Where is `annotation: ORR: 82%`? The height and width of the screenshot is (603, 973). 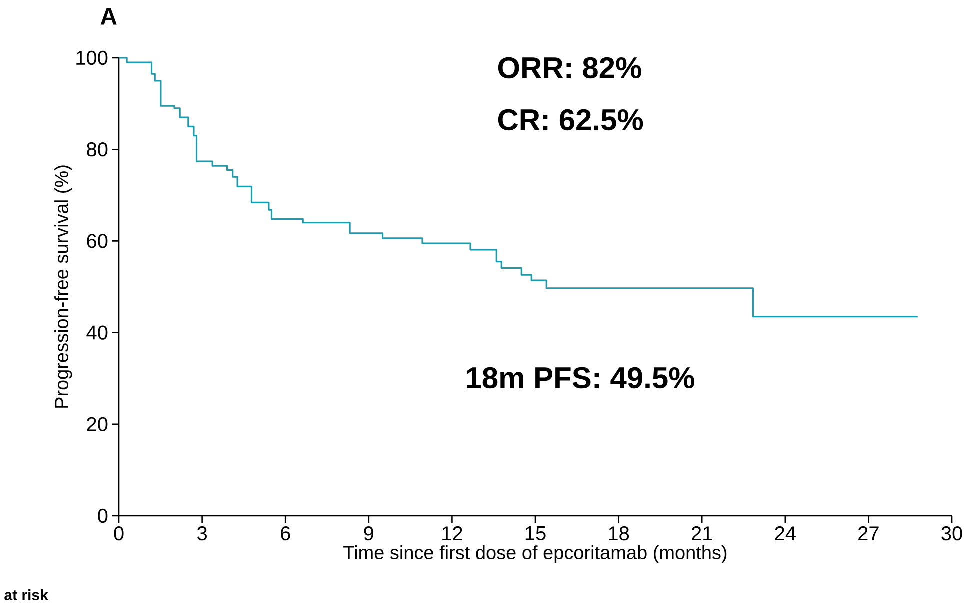
annotation: ORR: 82% is located at coordinates (570, 68).